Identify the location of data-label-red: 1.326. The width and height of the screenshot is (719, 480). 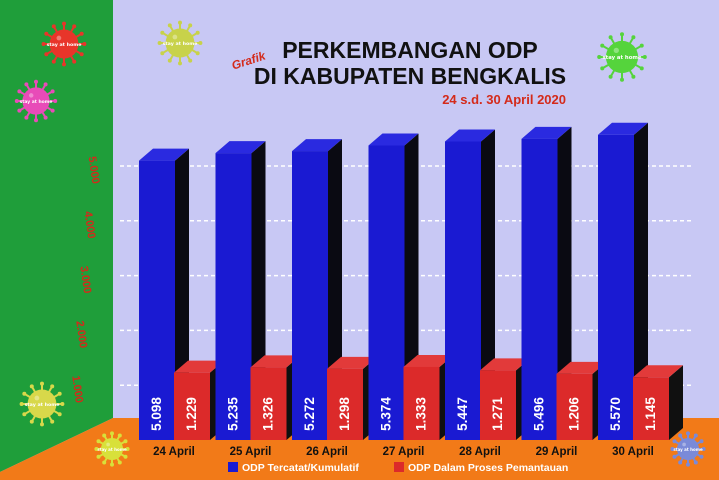
(268, 414).